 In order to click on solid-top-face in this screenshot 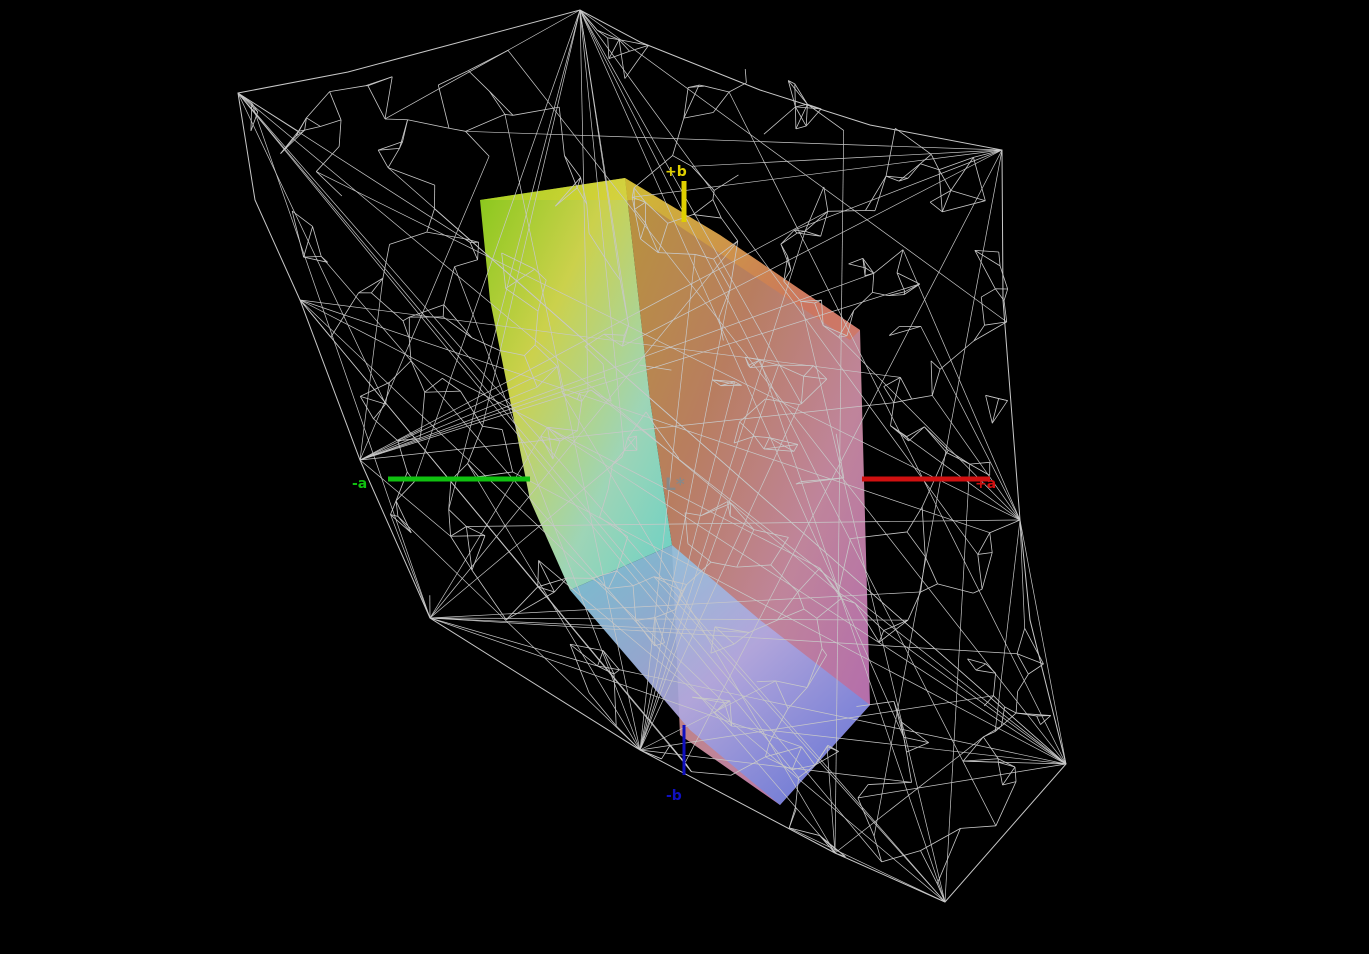, I will do `click(670, 259)`.